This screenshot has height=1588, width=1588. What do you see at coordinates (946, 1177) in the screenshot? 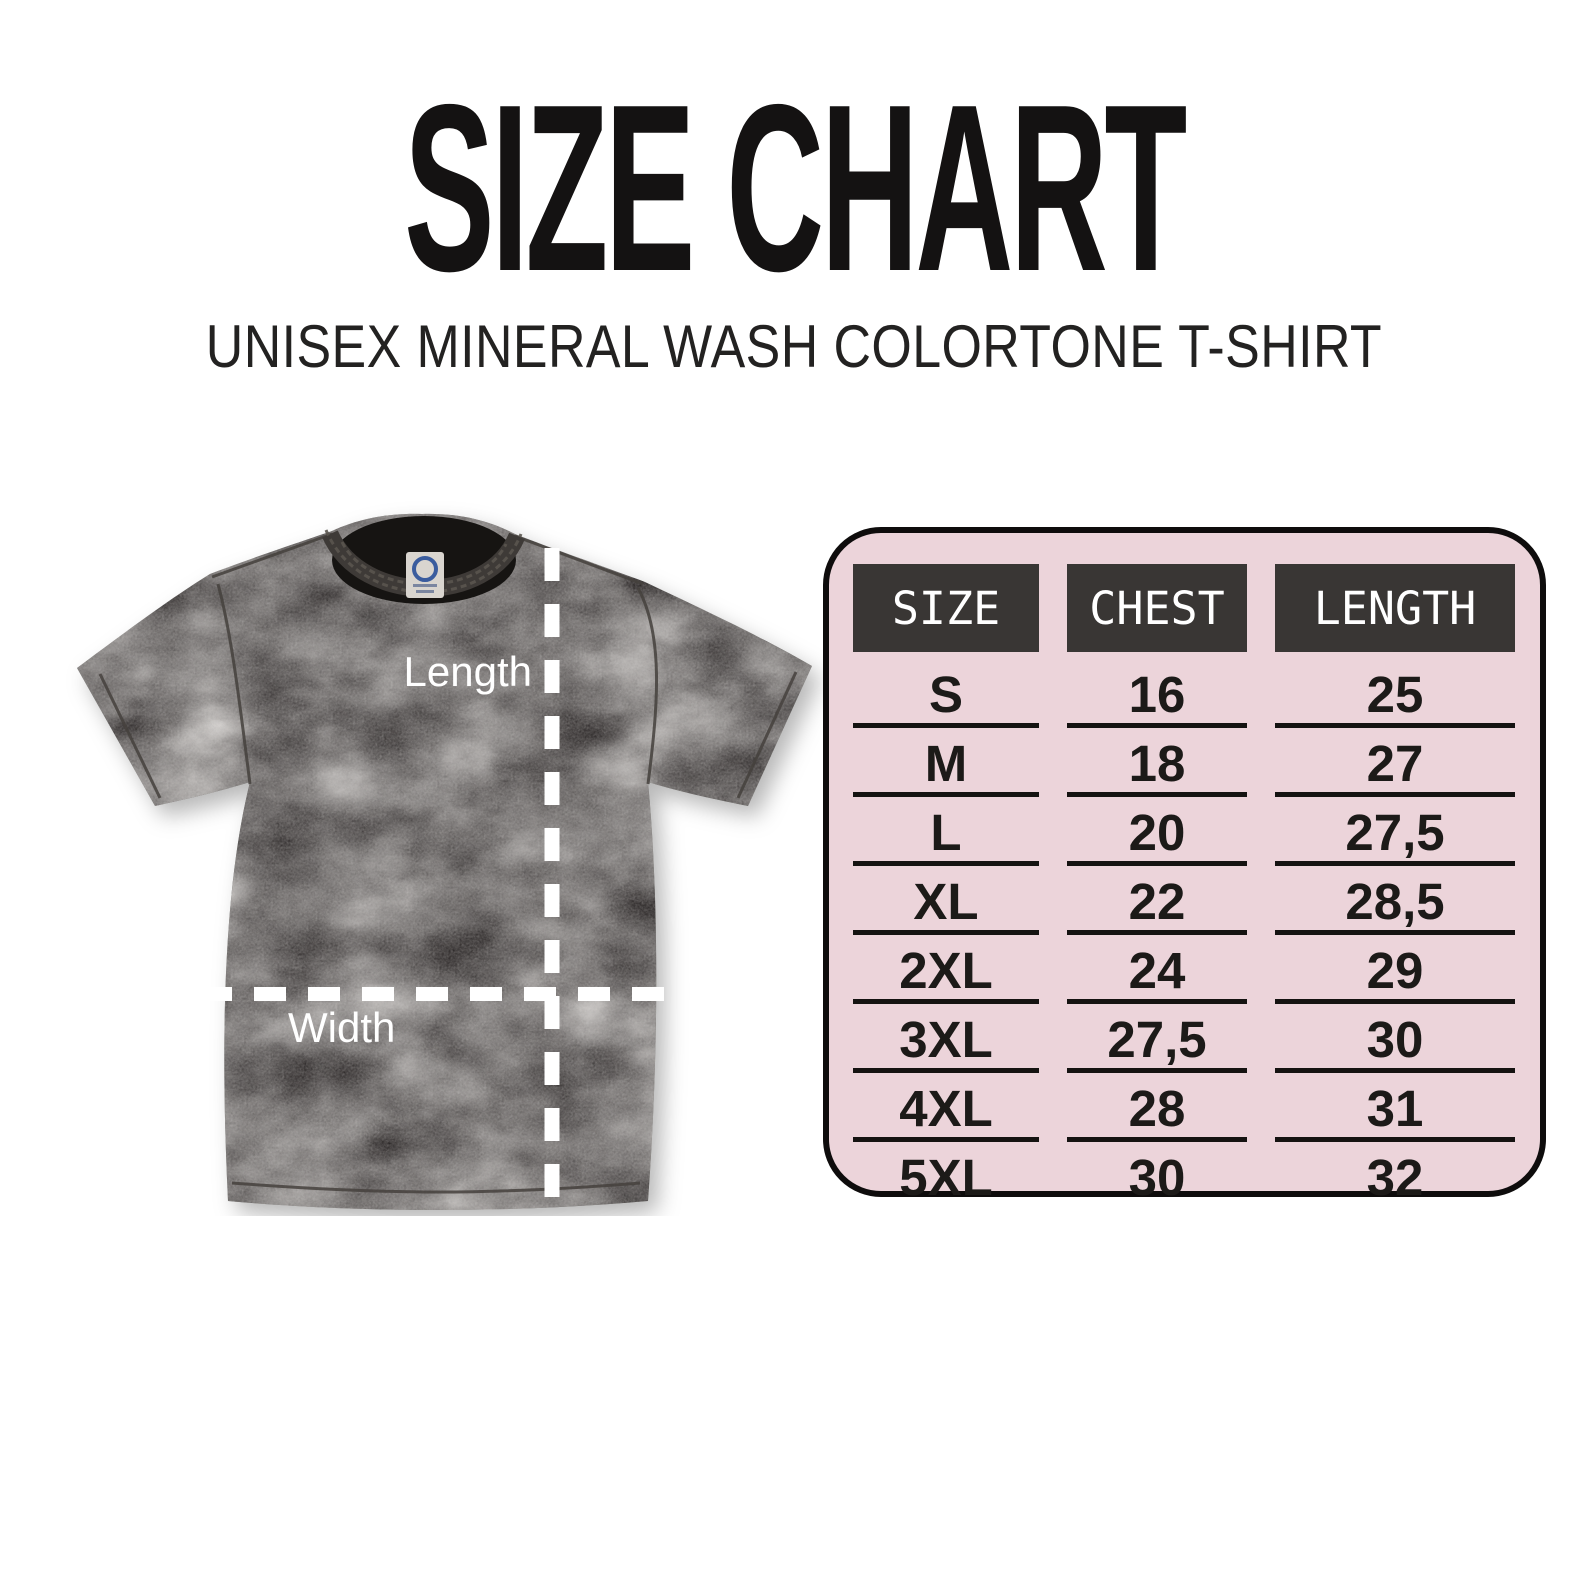
I see `size-cell: 5XL` at bounding box center [946, 1177].